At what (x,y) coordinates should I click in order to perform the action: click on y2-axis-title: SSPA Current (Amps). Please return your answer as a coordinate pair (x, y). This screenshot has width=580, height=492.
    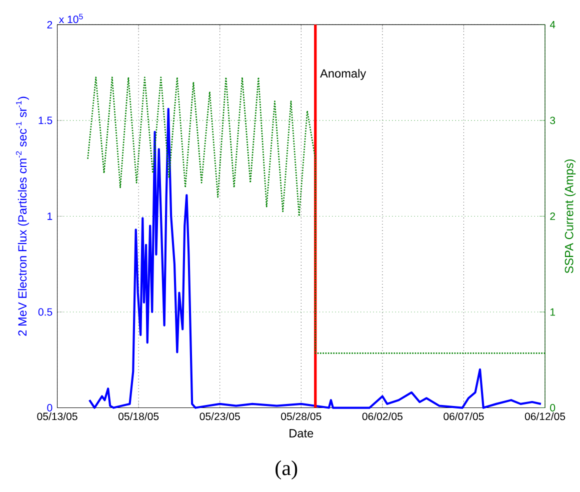
    Looking at the image, I should click on (570, 217).